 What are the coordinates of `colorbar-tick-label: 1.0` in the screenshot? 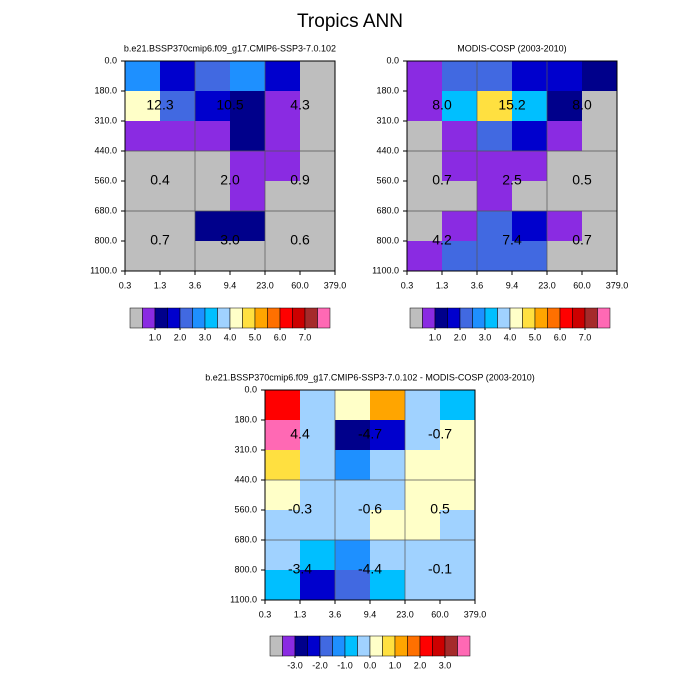 It's located at (395, 665).